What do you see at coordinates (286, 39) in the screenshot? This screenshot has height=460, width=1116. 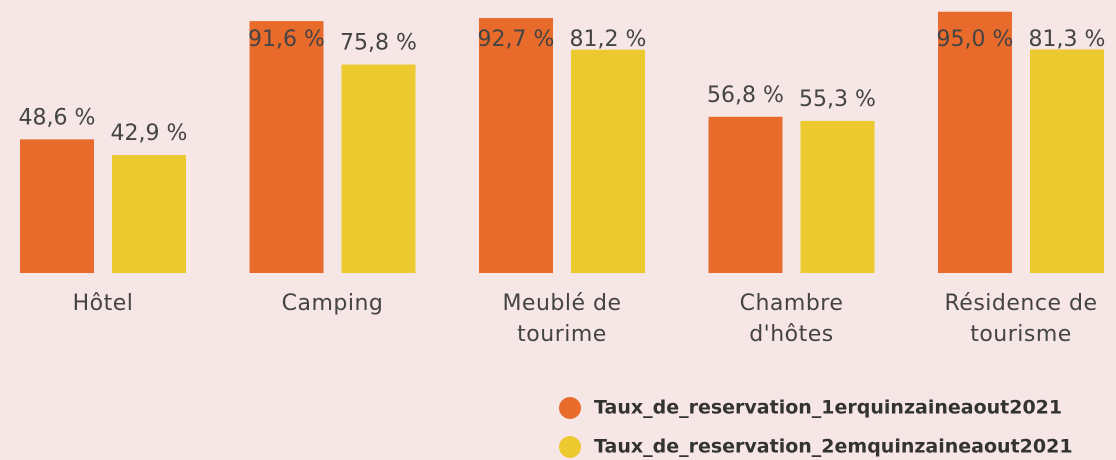 I see `data-label: 91,6 %` at bounding box center [286, 39].